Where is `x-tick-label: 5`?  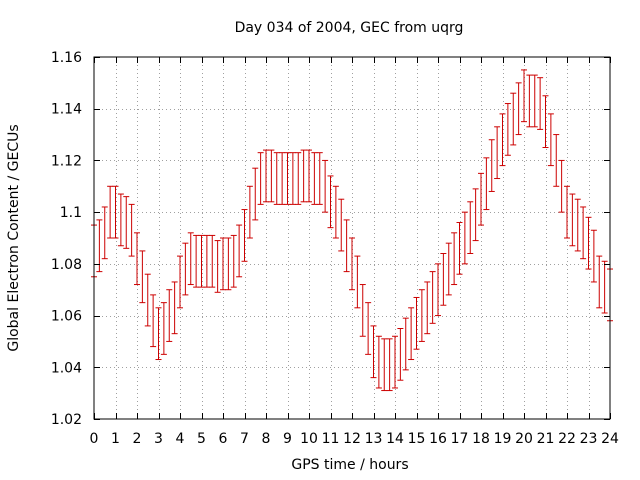 x-tick-label: 5 is located at coordinates (201, 439).